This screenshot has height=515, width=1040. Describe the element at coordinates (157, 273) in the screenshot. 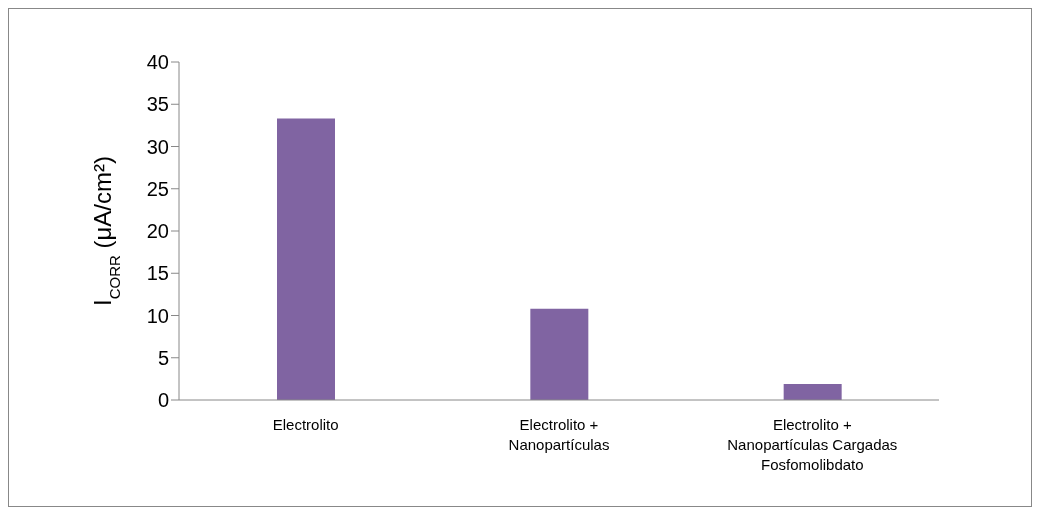

I see `y-tick-label: 15` at that location.